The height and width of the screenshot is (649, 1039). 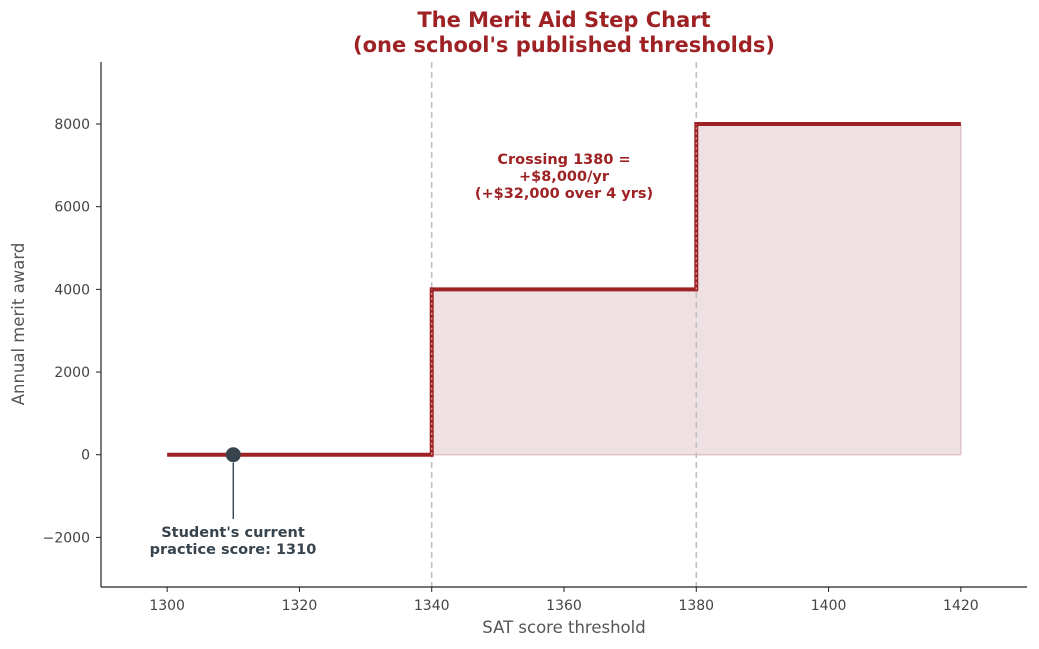 What do you see at coordinates (564, 606) in the screenshot?
I see `x-tick-label-1360: 1360` at bounding box center [564, 606].